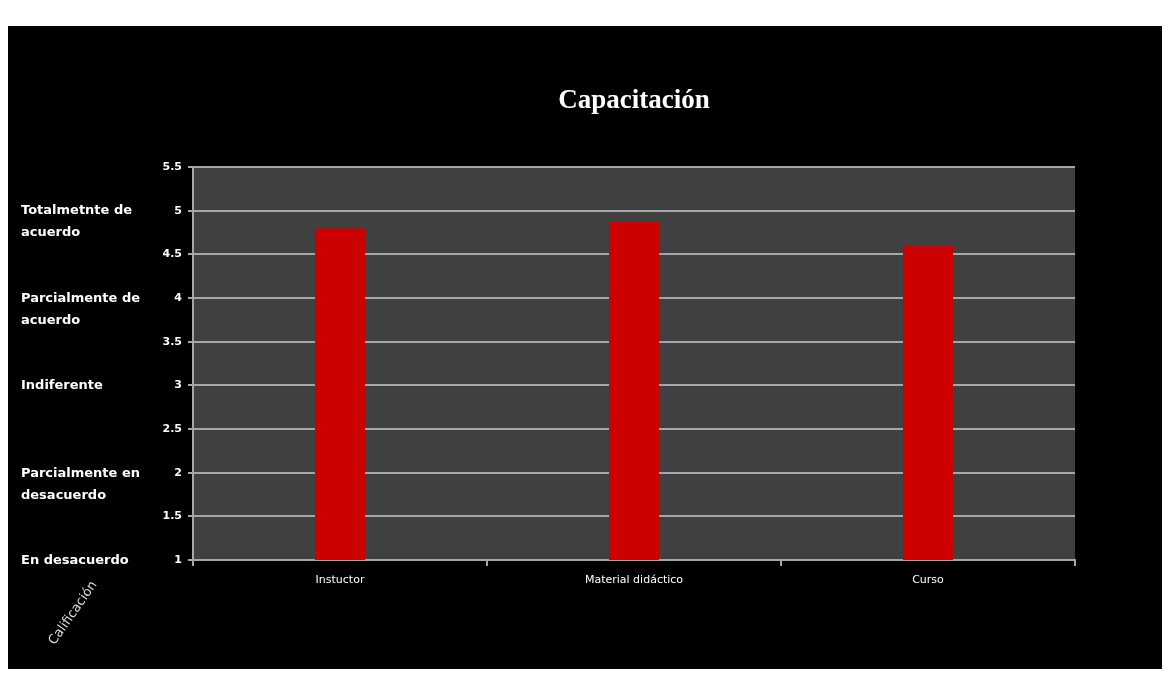 This screenshot has width=1168, height=673. What do you see at coordinates (77, 221) in the screenshot?
I see `text: Totalmetnte de acuerdo` at bounding box center [77, 221].